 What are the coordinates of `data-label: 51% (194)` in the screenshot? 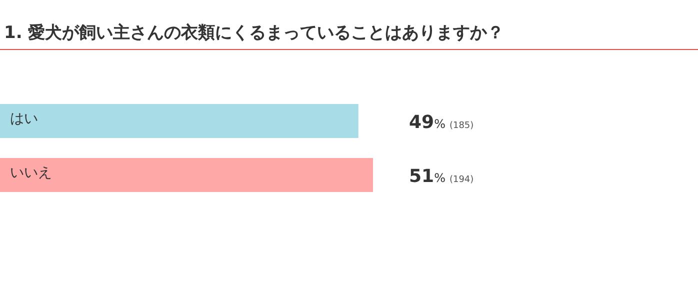 It's located at (441, 176).